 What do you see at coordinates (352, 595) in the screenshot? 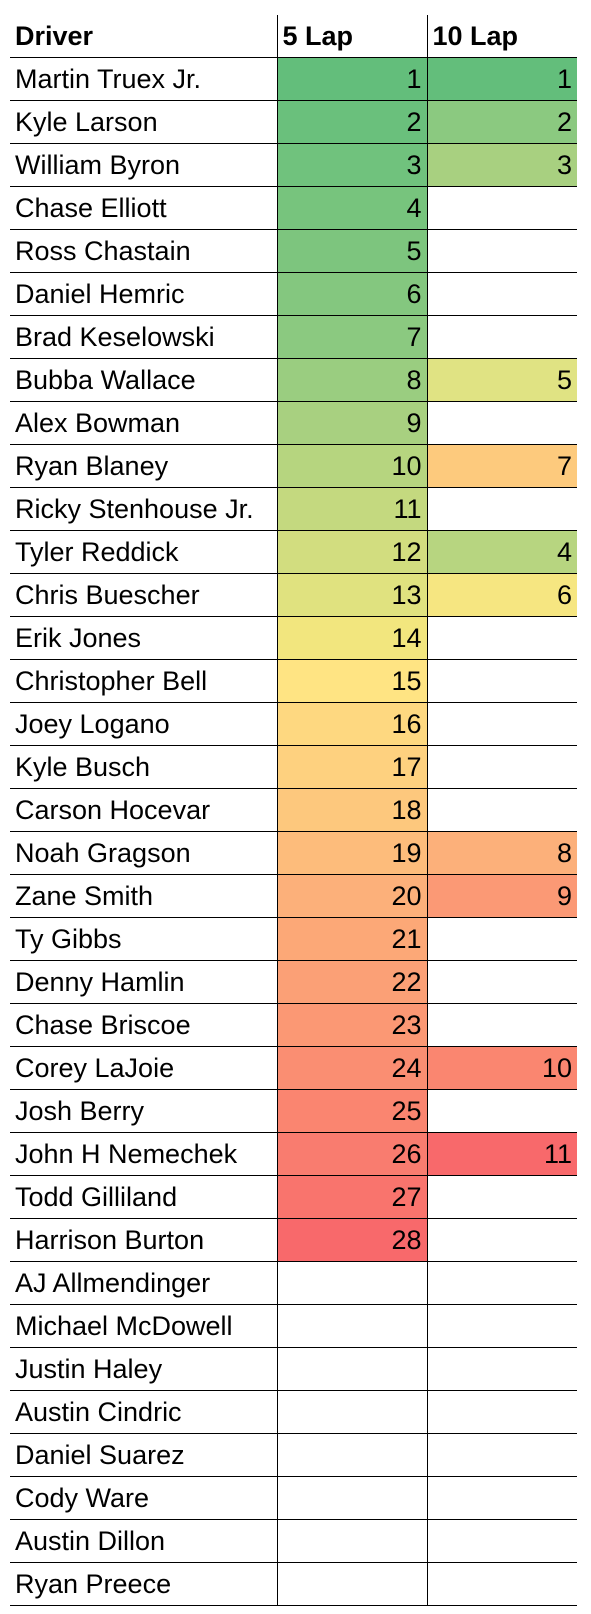
I see `five-lap-cell: 13` at bounding box center [352, 595].